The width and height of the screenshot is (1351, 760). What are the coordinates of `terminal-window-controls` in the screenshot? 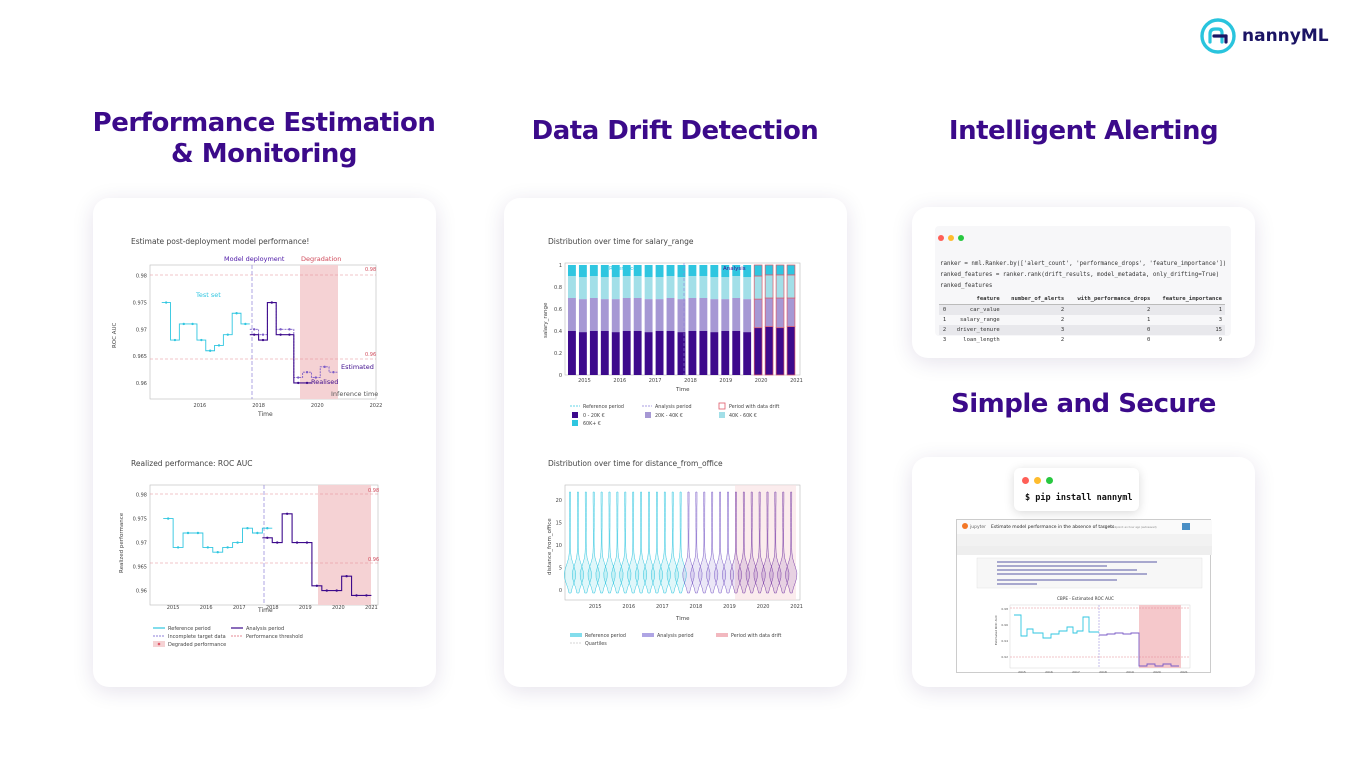 It's located at (1037, 480).